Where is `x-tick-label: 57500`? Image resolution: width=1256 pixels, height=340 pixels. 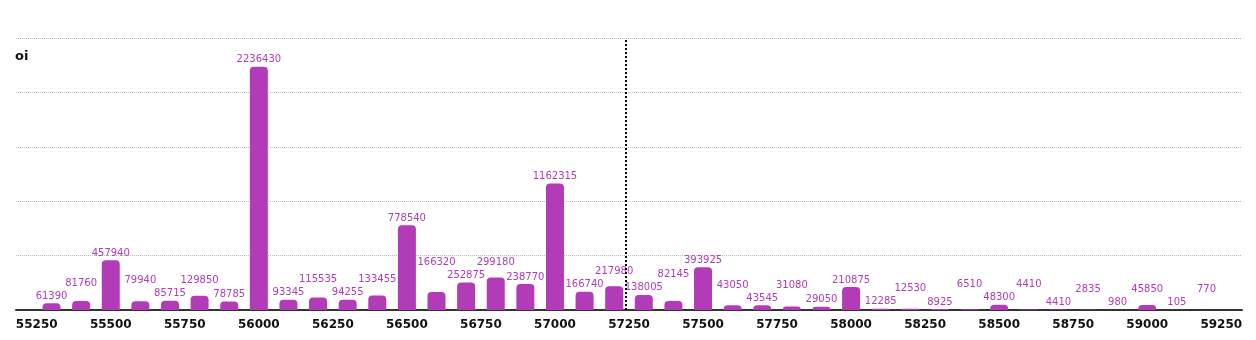
x-tick-label: 57500 is located at coordinates (703, 324).